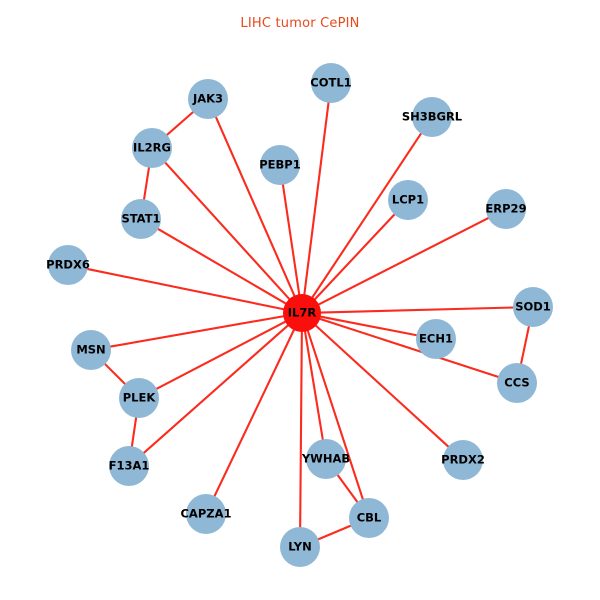 The image size is (600, 600). I want to click on node-label: CCS, so click(516, 383).